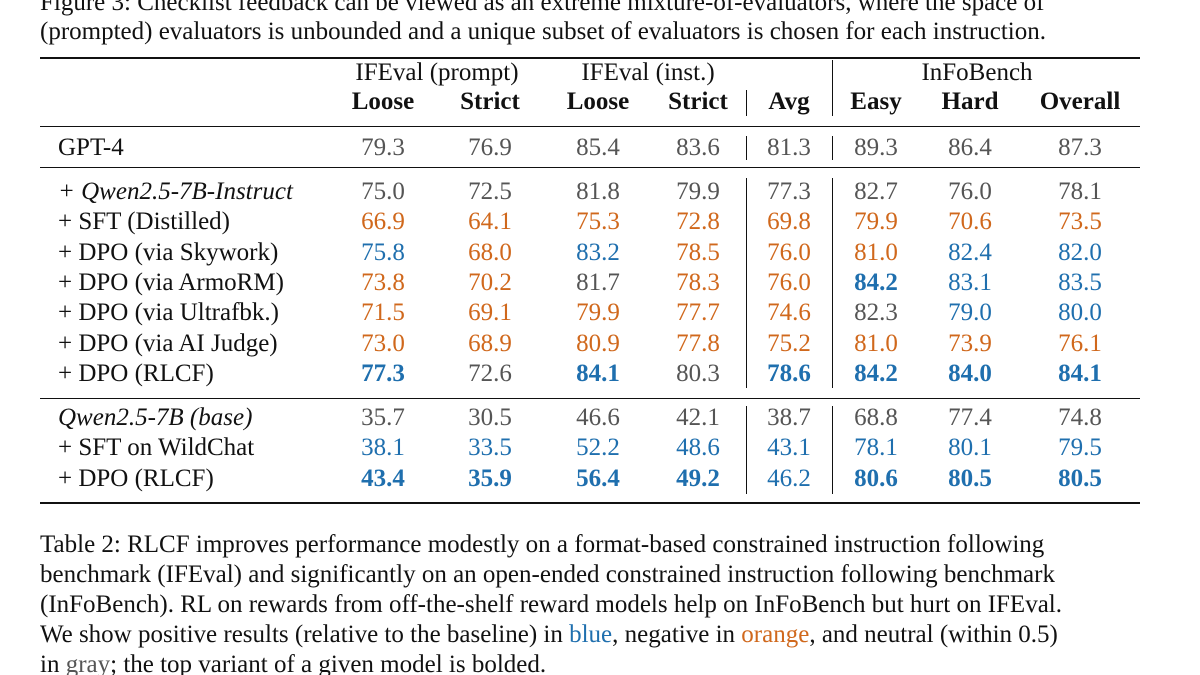 The width and height of the screenshot is (1200, 675). Describe the element at coordinates (933, 634) in the screenshot. I see `caption-text: , and neutral (within 0.5)` at that location.